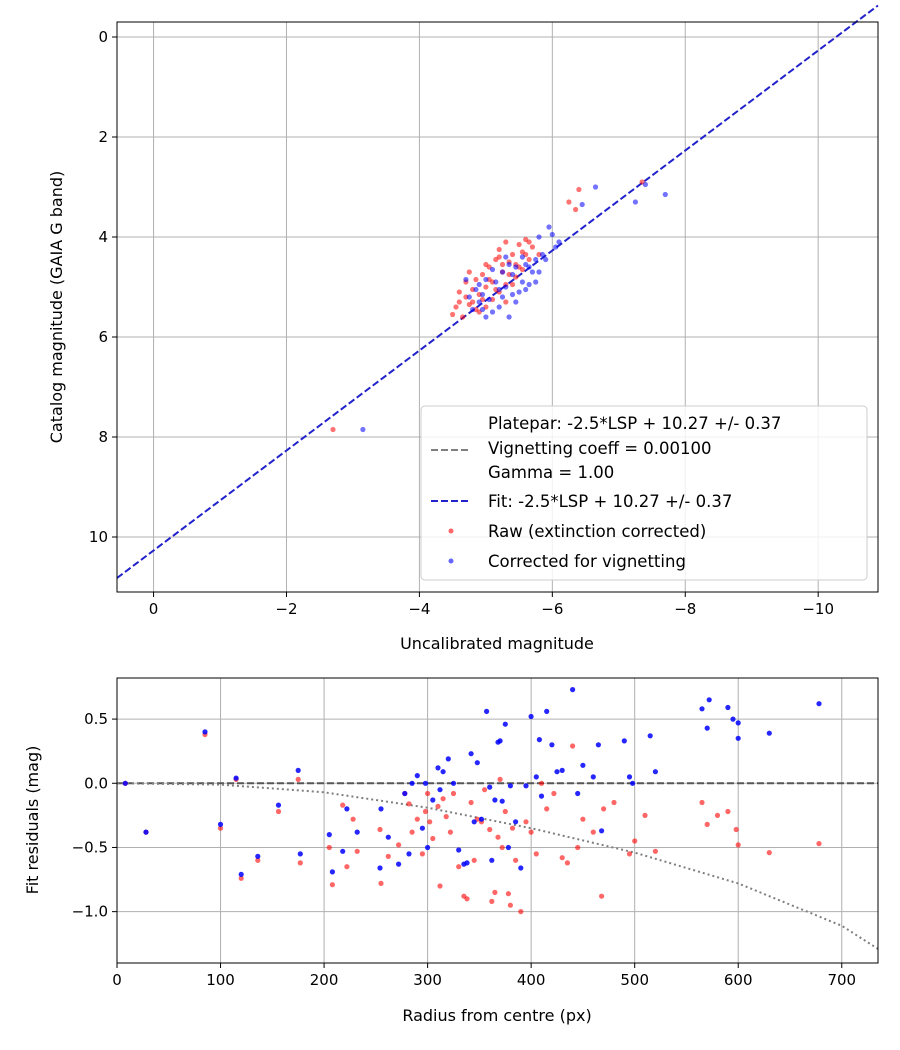 The width and height of the screenshot is (900, 1050). What do you see at coordinates (32, 820) in the screenshot?
I see `residuals-y-axis-label: Fit residuals (mag)` at bounding box center [32, 820].